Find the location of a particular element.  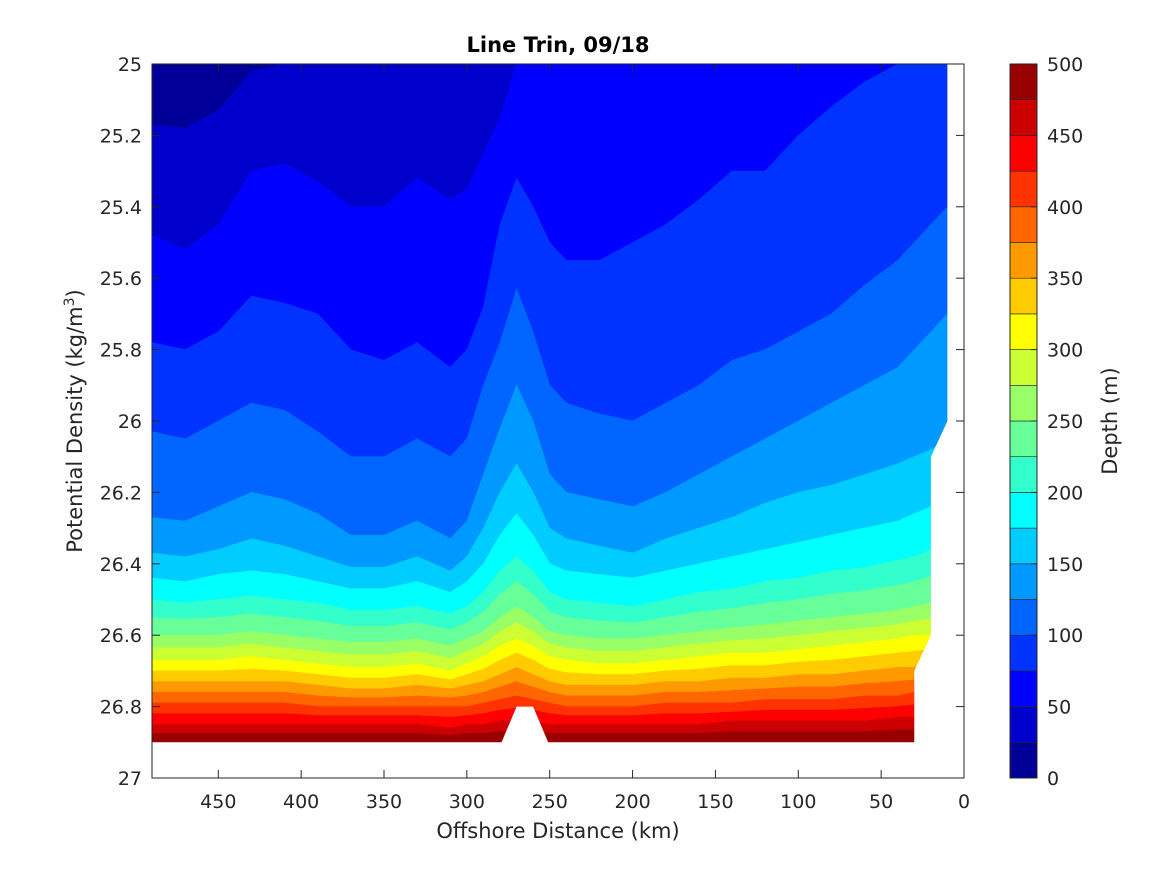

x-axis-label: Offshore Distance (km) is located at coordinates (557, 831).